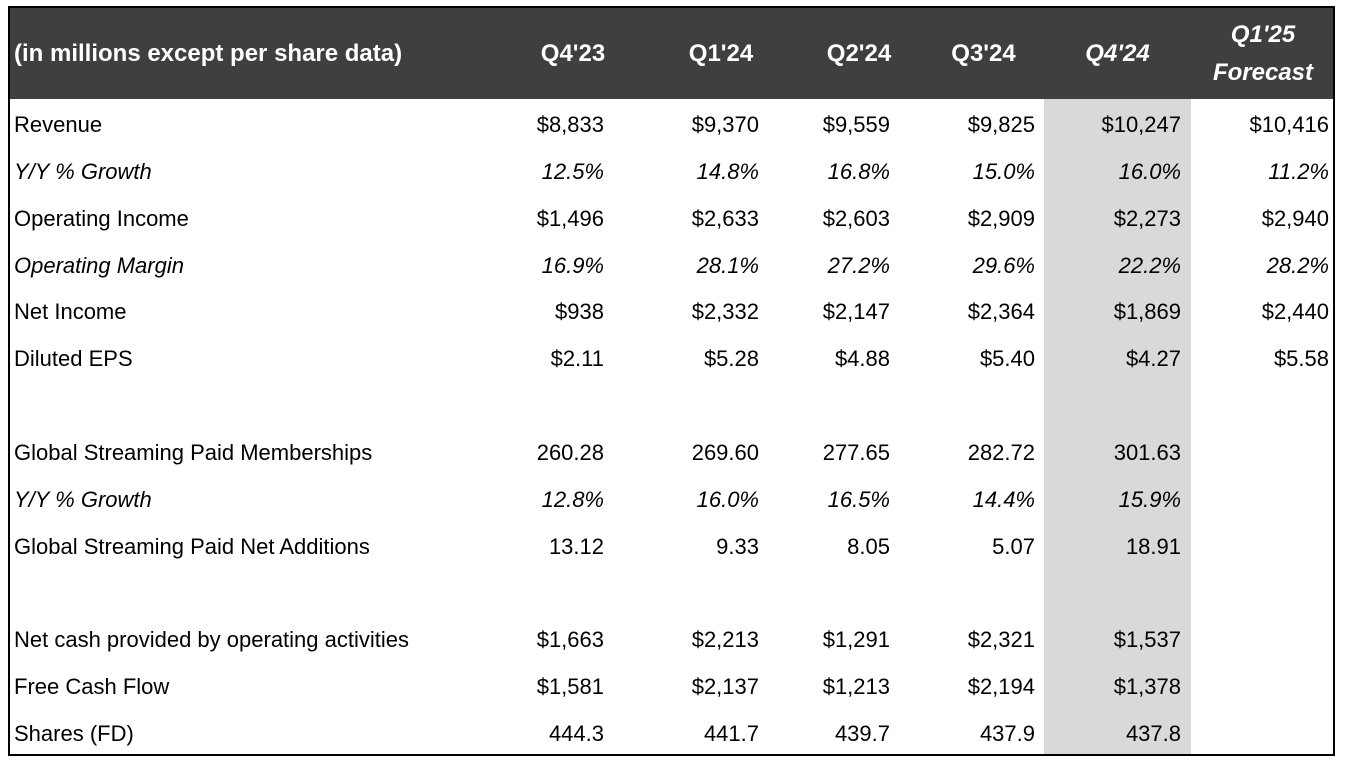  What do you see at coordinates (1149, 265) in the screenshot?
I see `cell-value: 22.2%` at bounding box center [1149, 265].